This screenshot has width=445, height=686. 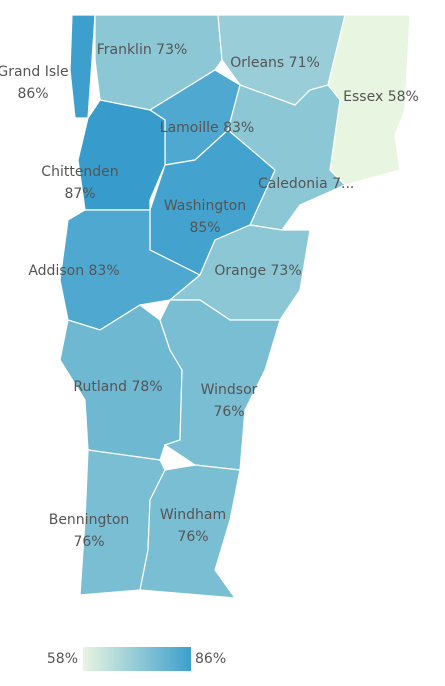 What do you see at coordinates (257, 271) in the screenshot?
I see `county-label: Orange 73%` at bounding box center [257, 271].